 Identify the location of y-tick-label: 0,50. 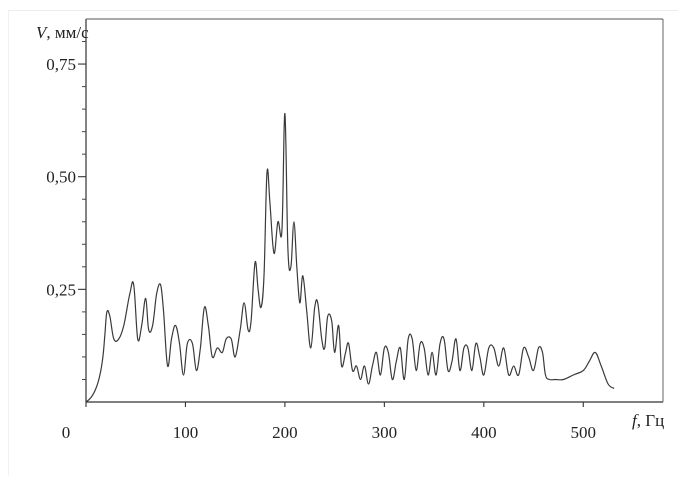
(61, 177).